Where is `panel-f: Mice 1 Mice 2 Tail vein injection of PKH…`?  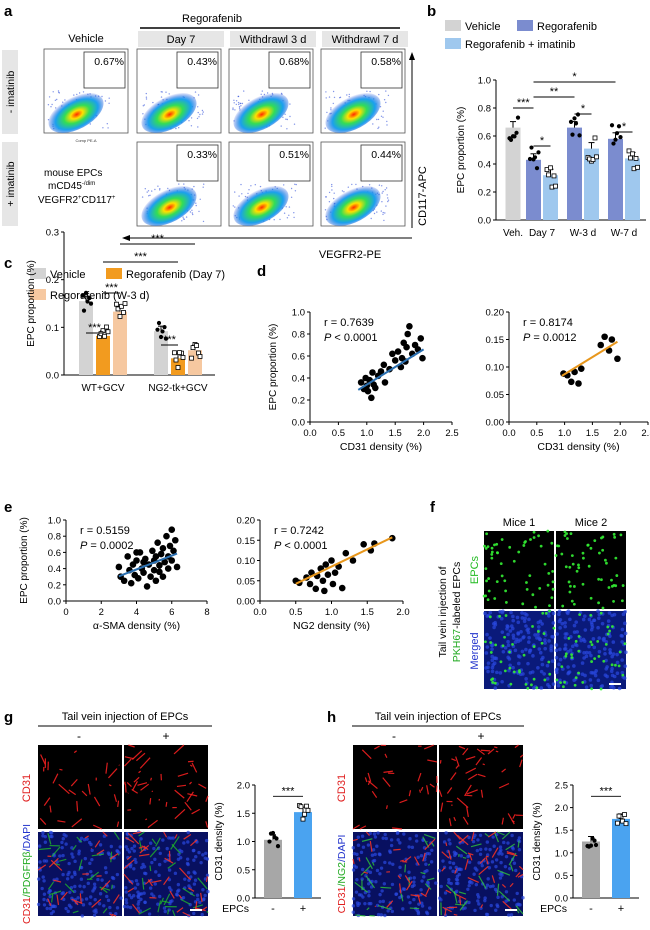
panel-f: Mice 1 Mice 2 Tail vein injection of PKH… is located at coordinates (532, 604).